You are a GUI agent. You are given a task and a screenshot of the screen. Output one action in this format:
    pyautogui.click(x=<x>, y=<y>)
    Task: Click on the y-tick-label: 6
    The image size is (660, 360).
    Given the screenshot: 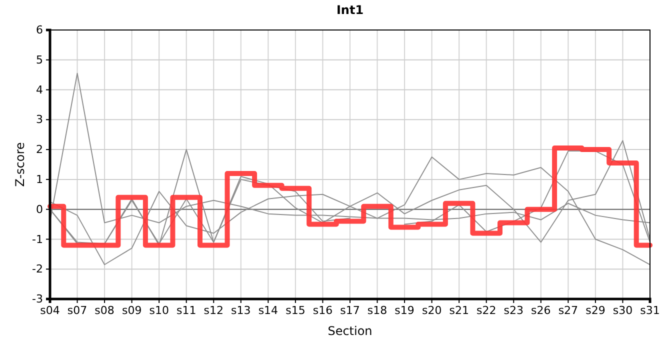 What is the action you would take?
    pyautogui.click(x=39, y=30)
    